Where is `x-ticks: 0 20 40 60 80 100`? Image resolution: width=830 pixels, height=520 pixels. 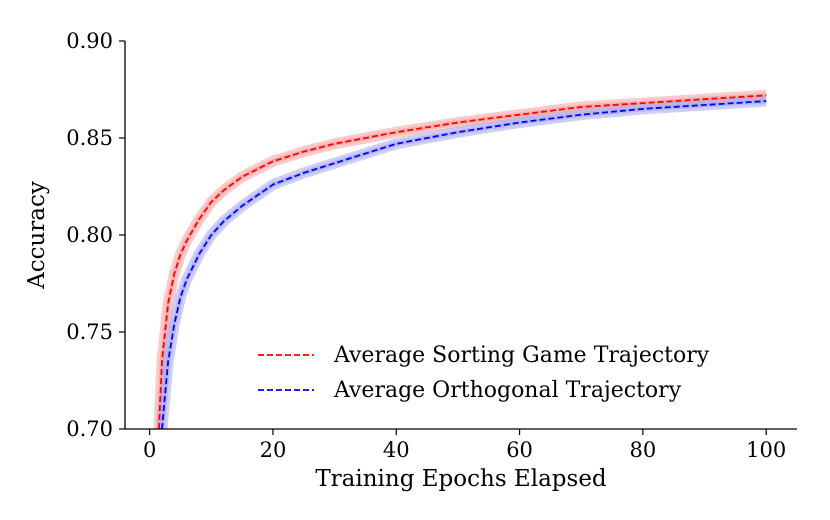 x-ticks: 0 20 40 60 80 100 is located at coordinates (464, 445).